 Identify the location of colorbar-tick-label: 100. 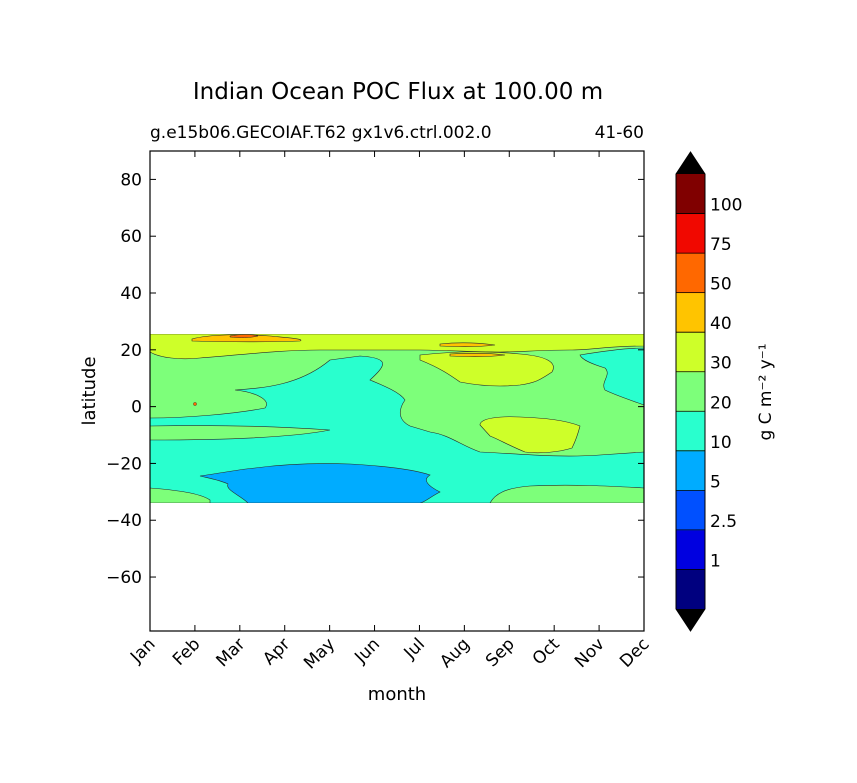
(726, 206).